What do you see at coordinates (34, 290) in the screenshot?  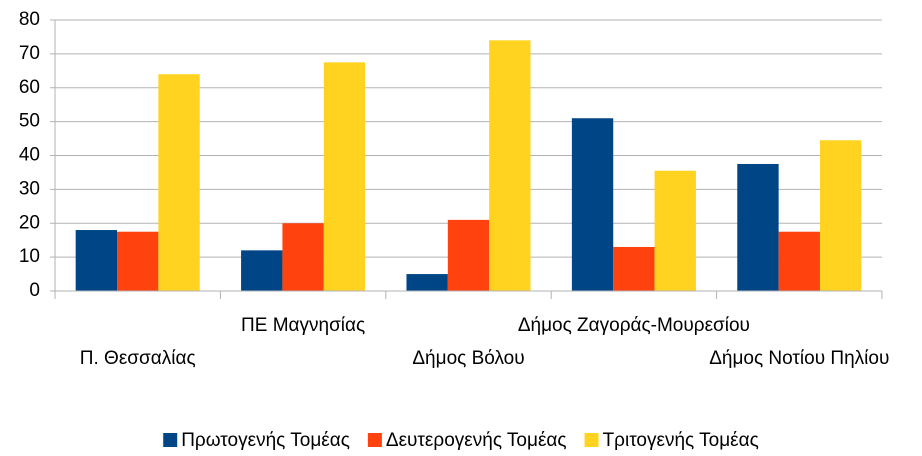 I see `y-tick-label: 0` at bounding box center [34, 290].